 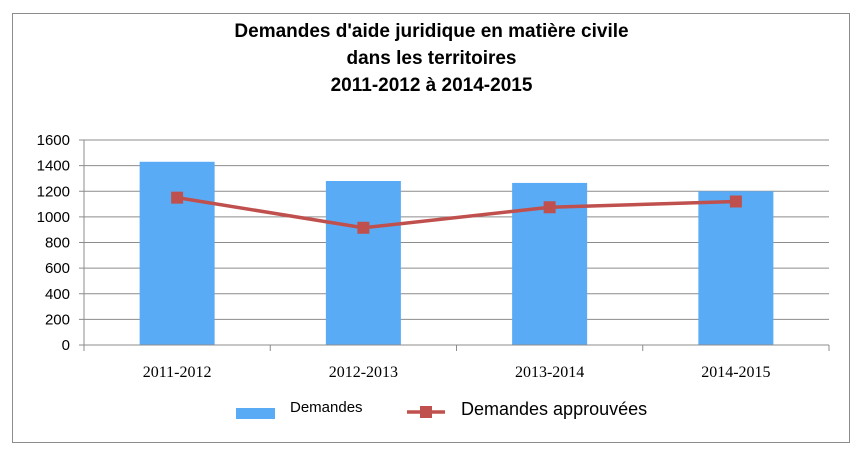 I want to click on x-tick-label: 2011-2012, so click(x=177, y=372).